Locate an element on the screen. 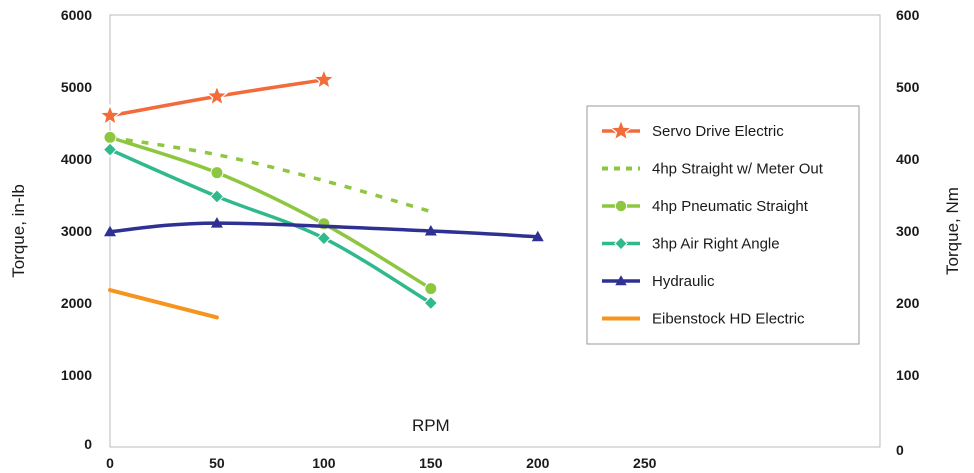  legend-item: 4hp Straight w/ Meter Out is located at coordinates (713, 169).